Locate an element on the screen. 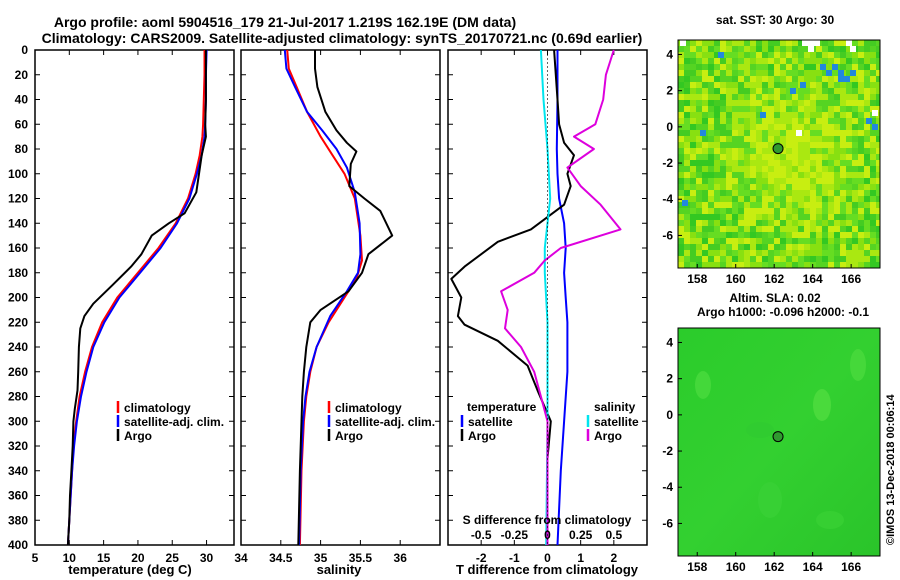  sst-map-pixels is located at coordinates (779, 154).